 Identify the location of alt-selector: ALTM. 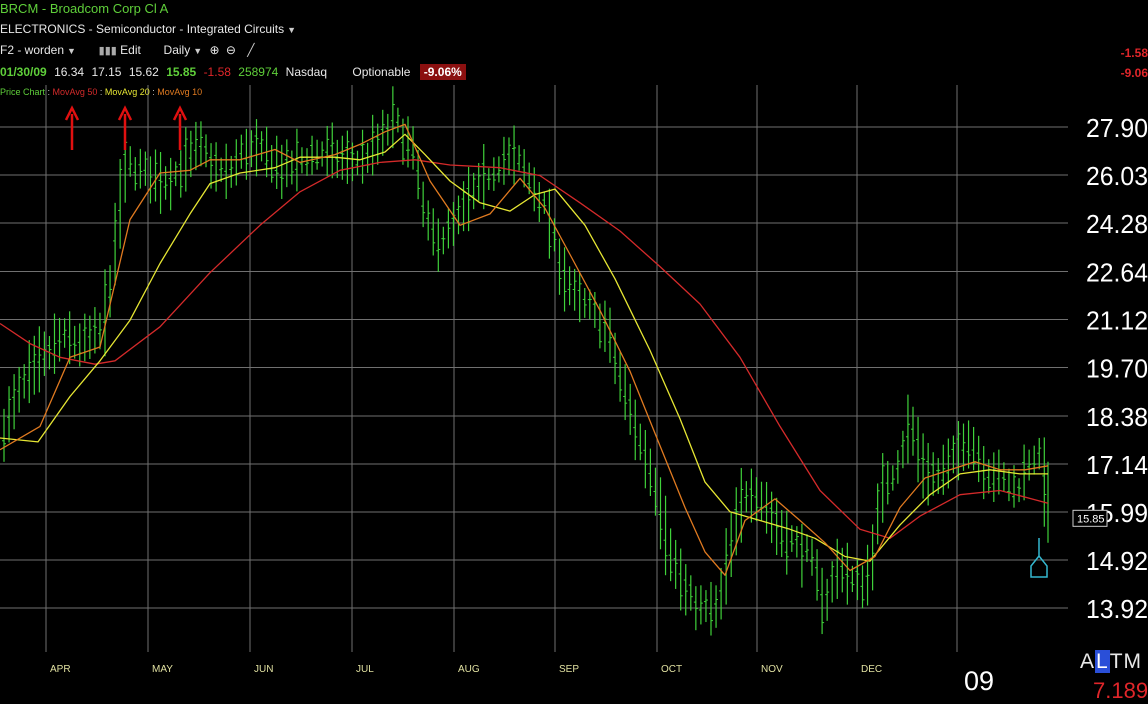
(1111, 662).